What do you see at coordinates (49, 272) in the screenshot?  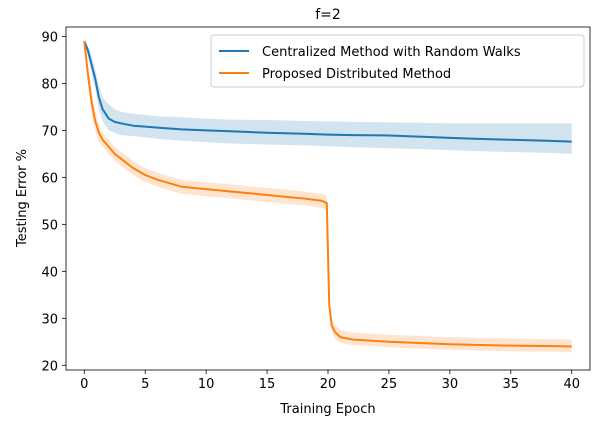 I see `y-tick-label: 40` at bounding box center [49, 272].